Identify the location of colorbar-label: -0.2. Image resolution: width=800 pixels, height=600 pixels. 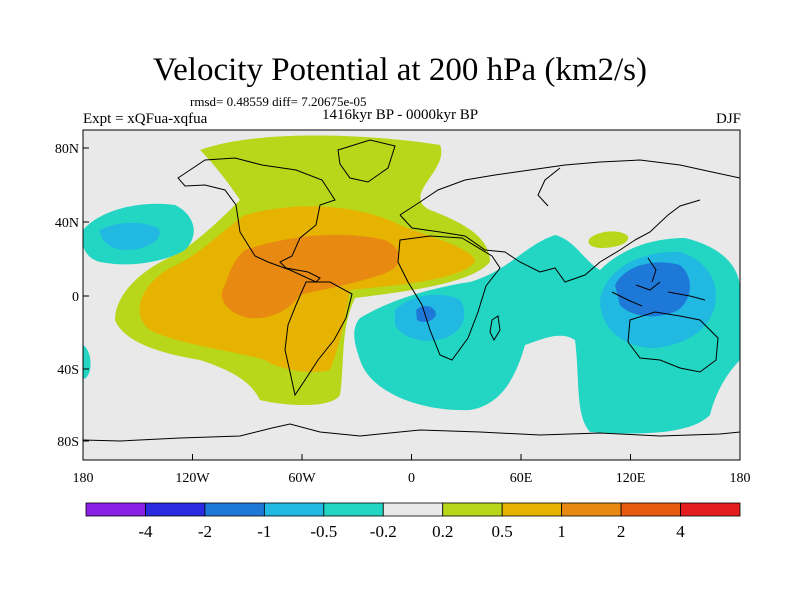
(383, 531).